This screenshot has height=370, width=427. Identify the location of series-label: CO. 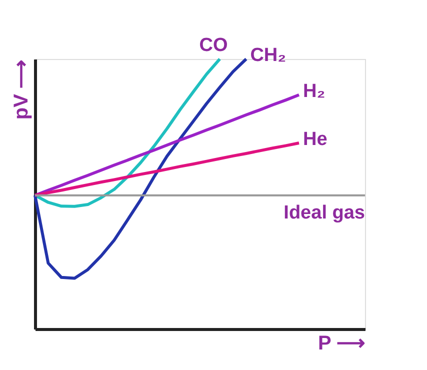
(213, 45).